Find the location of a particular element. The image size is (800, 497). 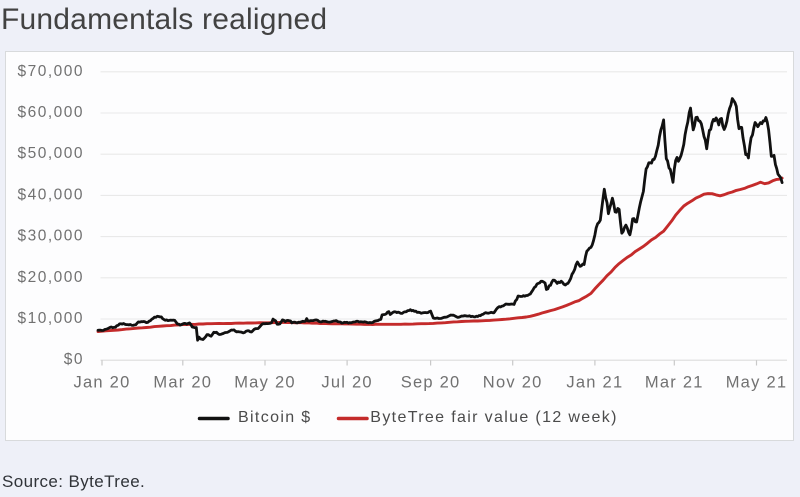

svg-text: $50,000 is located at coordinates (50, 153).